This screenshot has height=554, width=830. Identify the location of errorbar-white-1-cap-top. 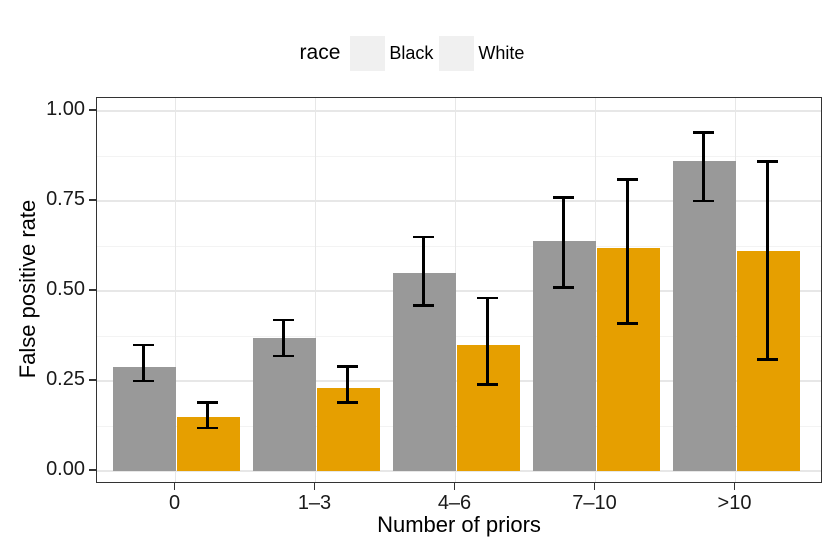
(347, 366).